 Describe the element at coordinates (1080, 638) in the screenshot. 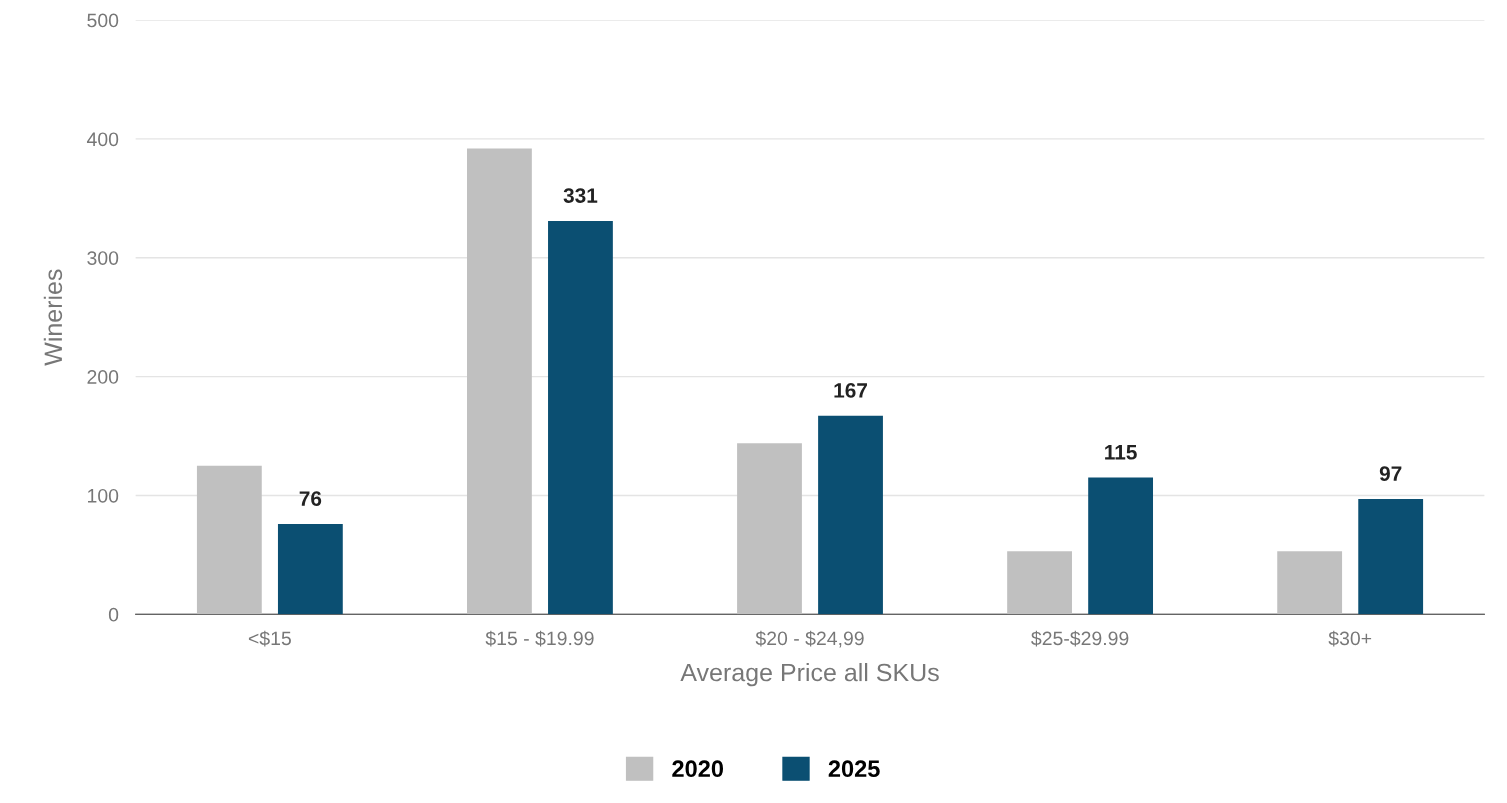

I see `x-tick-label: $25-$29.99` at that location.